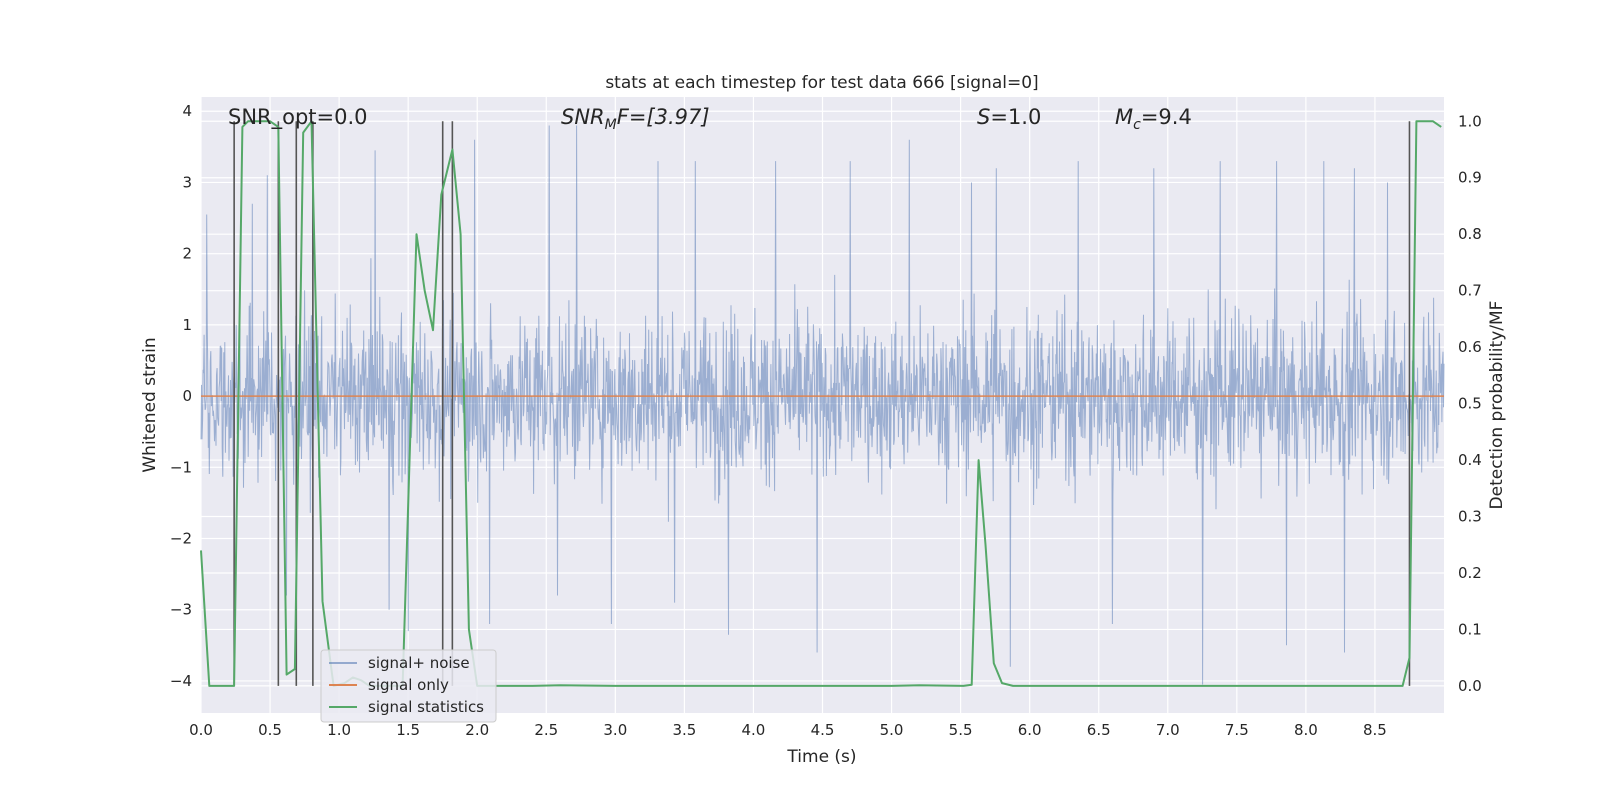  I want to click on y2-axis-label: Detection probability/MF, so click(1497, 405).